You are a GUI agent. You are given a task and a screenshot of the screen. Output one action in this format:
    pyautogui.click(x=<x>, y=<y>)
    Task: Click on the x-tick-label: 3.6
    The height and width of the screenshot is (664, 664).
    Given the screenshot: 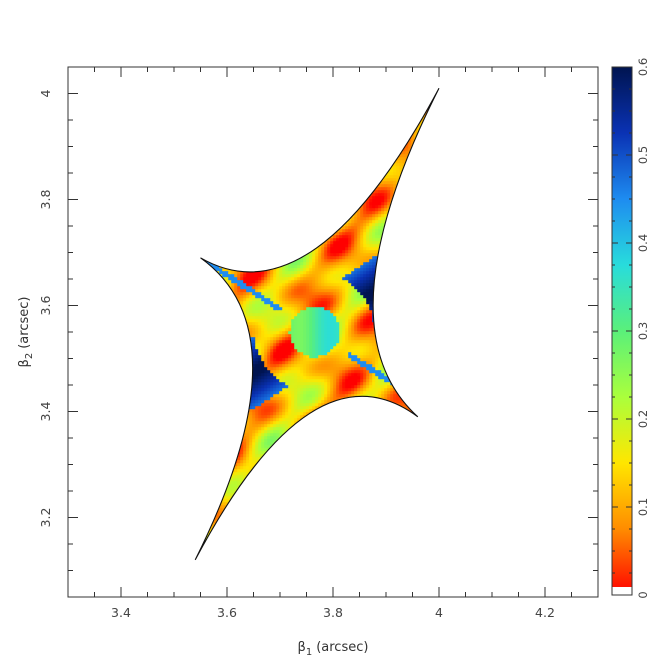 What is the action you would take?
    pyautogui.click(x=227, y=612)
    